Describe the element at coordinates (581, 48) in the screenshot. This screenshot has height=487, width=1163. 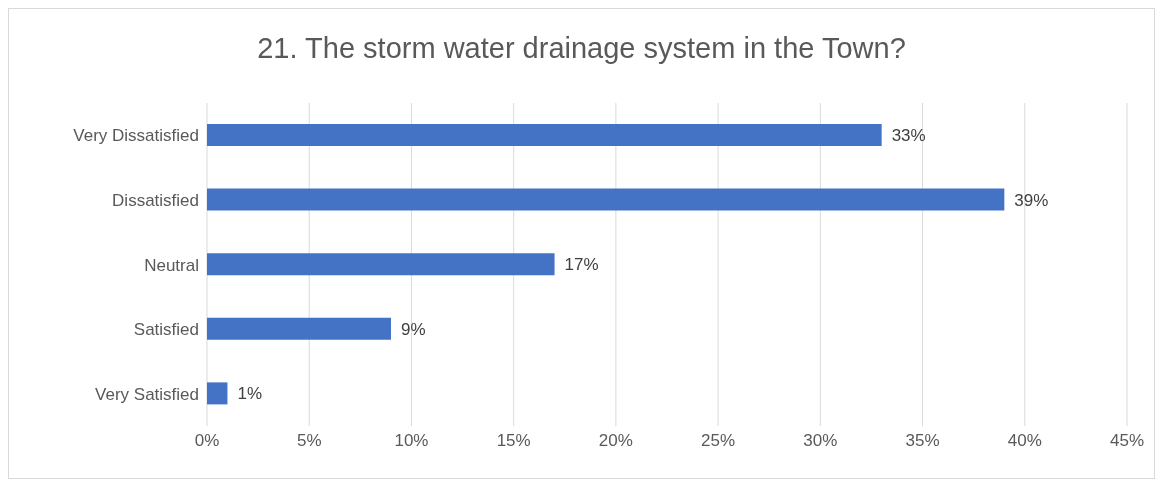
I see `chart-title: 21. The storm water drainage system in the Town?` at that location.